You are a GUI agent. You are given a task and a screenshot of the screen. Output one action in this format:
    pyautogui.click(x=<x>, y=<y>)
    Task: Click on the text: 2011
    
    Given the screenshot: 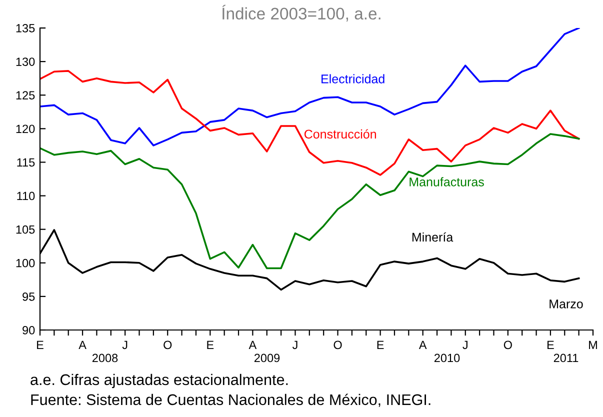 What is the action you would take?
    pyautogui.click(x=566, y=358)
    